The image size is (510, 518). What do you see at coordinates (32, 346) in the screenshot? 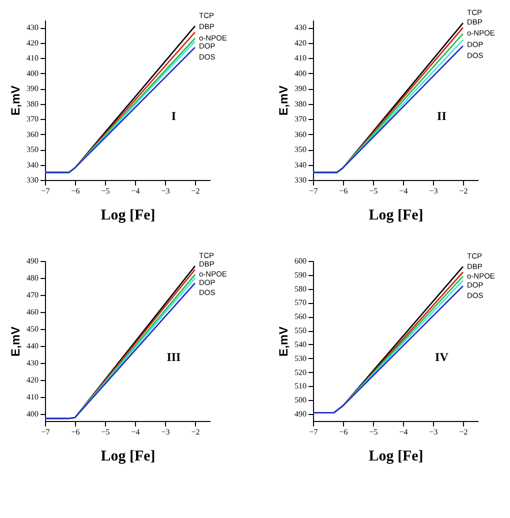
I see `y-tick-label: 440` at bounding box center [32, 346].